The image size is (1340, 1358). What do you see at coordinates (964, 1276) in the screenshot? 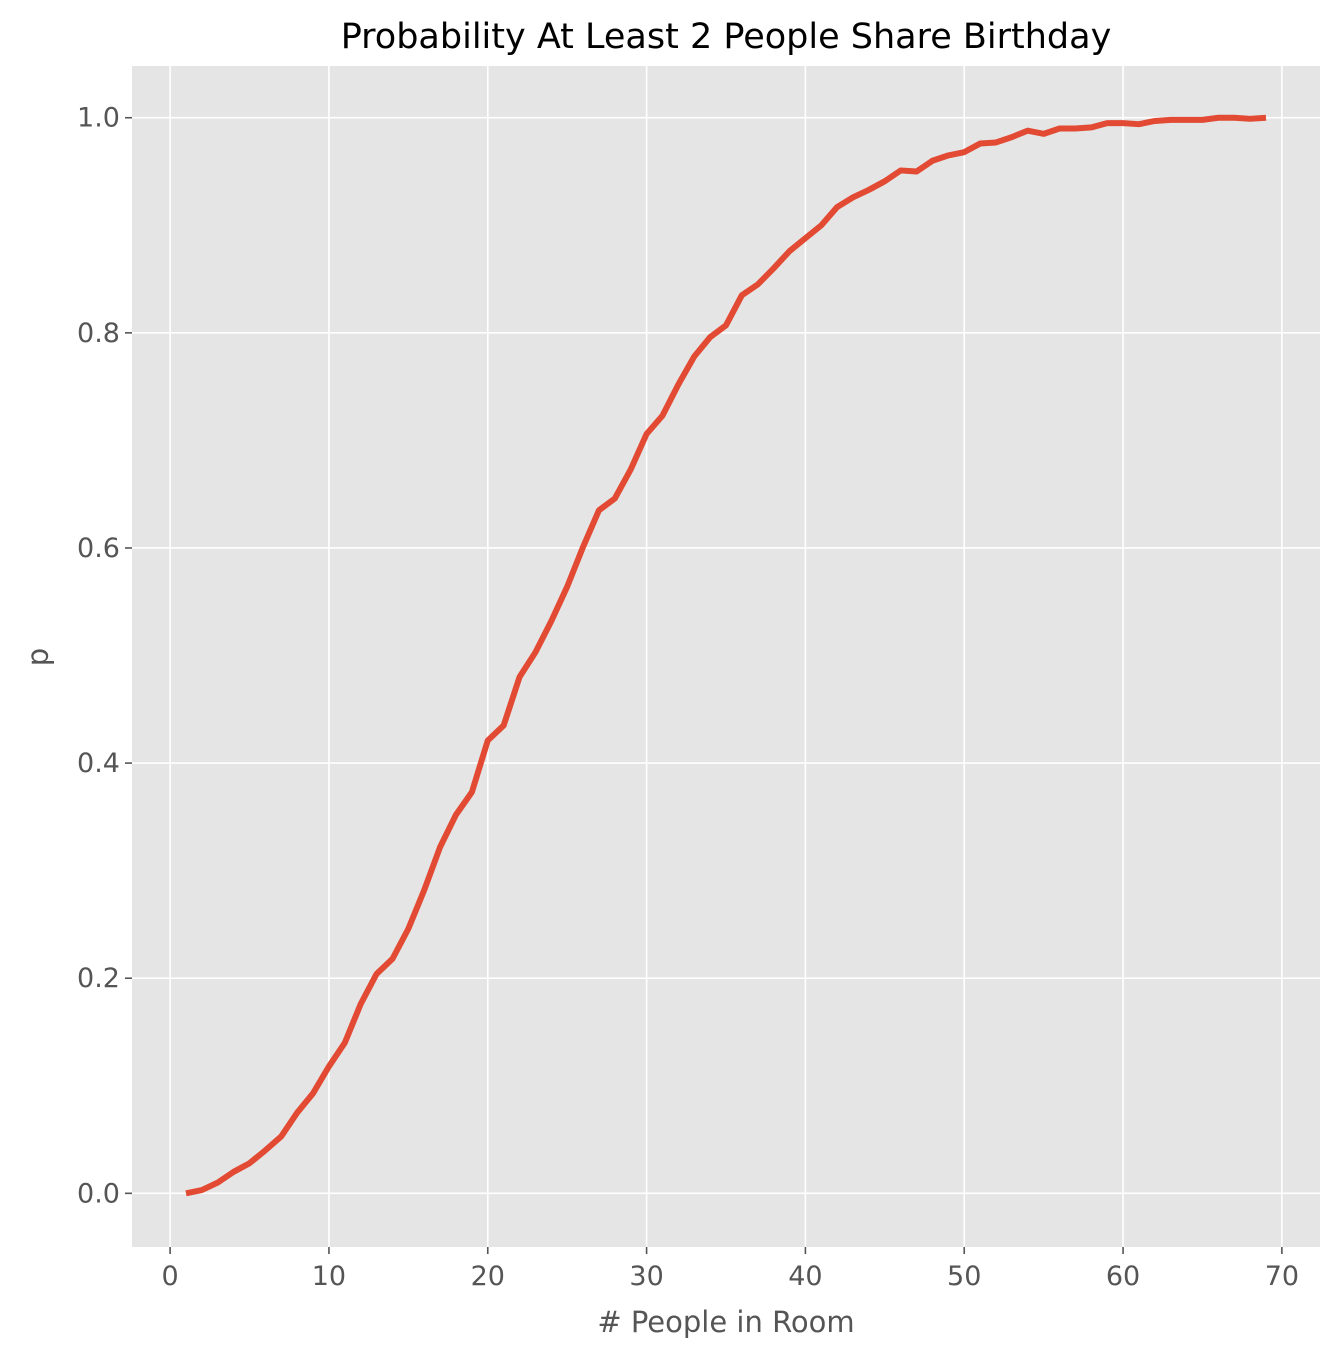
I see `x-tick-label: 50` at bounding box center [964, 1276].